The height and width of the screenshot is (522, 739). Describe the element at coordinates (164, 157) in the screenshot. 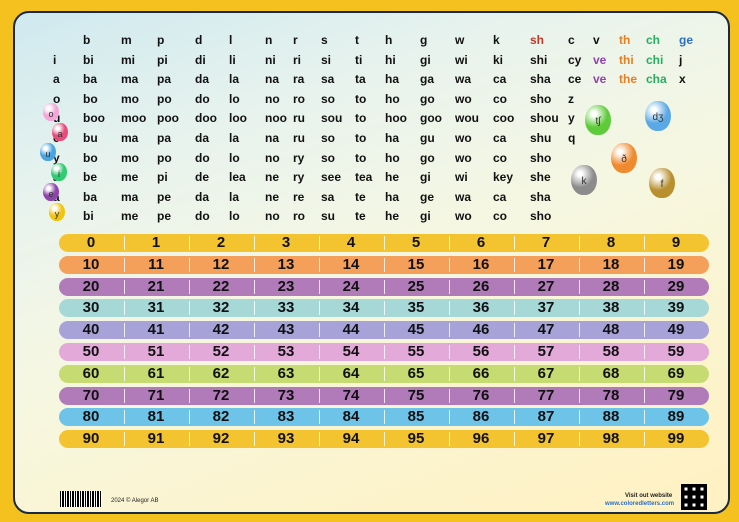

I see `syllable-cell: po` at that location.